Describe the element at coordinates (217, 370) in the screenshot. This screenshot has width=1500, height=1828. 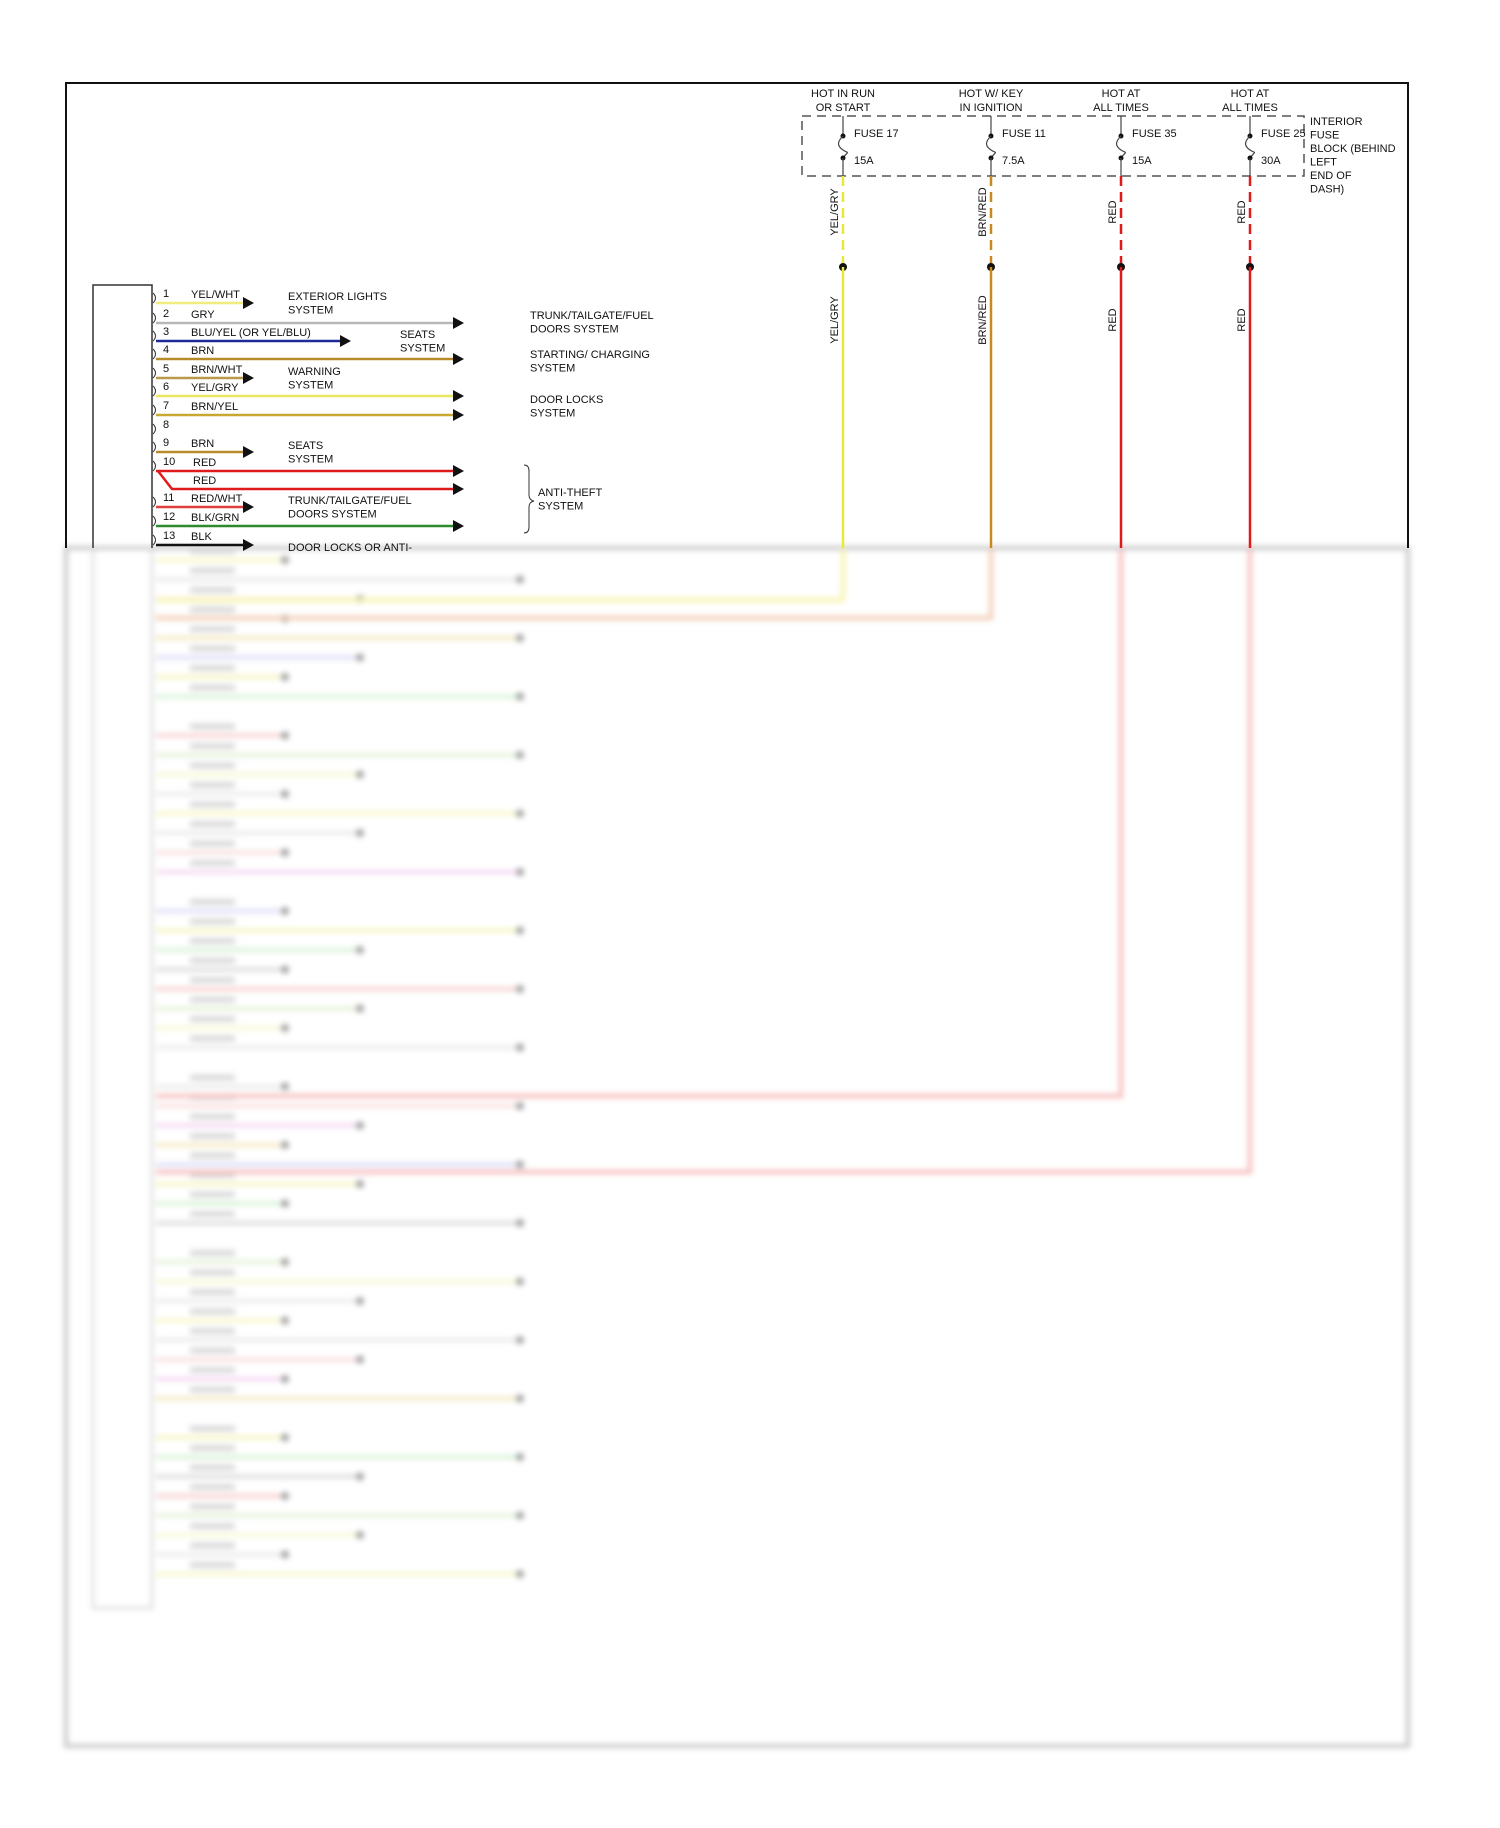
I see `wire-color-label: BRN/WHT` at that location.